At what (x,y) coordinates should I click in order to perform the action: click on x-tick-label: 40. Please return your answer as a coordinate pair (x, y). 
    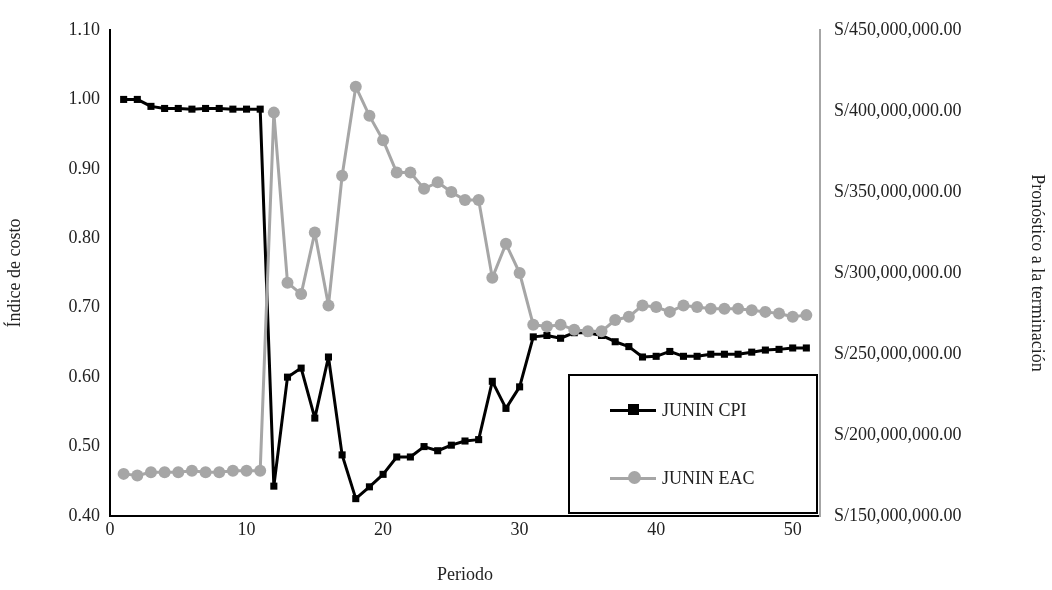
    Looking at the image, I should click on (656, 528).